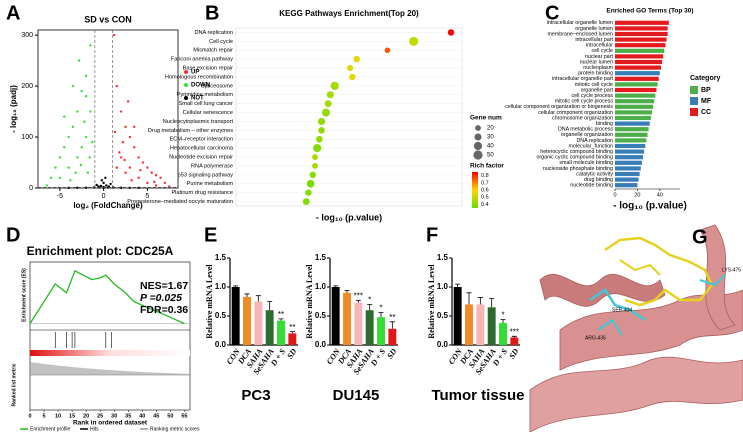 The height and width of the screenshot is (432, 743). What do you see at coordinates (731, 270) in the screenshot?
I see `residue-label: LYS-475` at bounding box center [731, 270].